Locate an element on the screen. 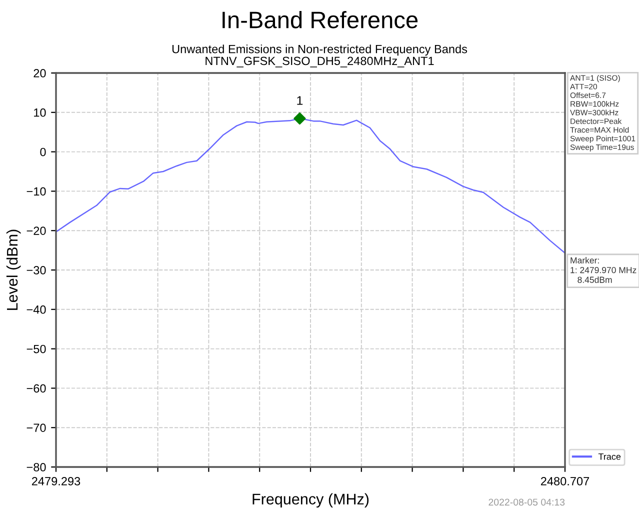  y-axis-title: Level (dBm) is located at coordinates (13, 270).